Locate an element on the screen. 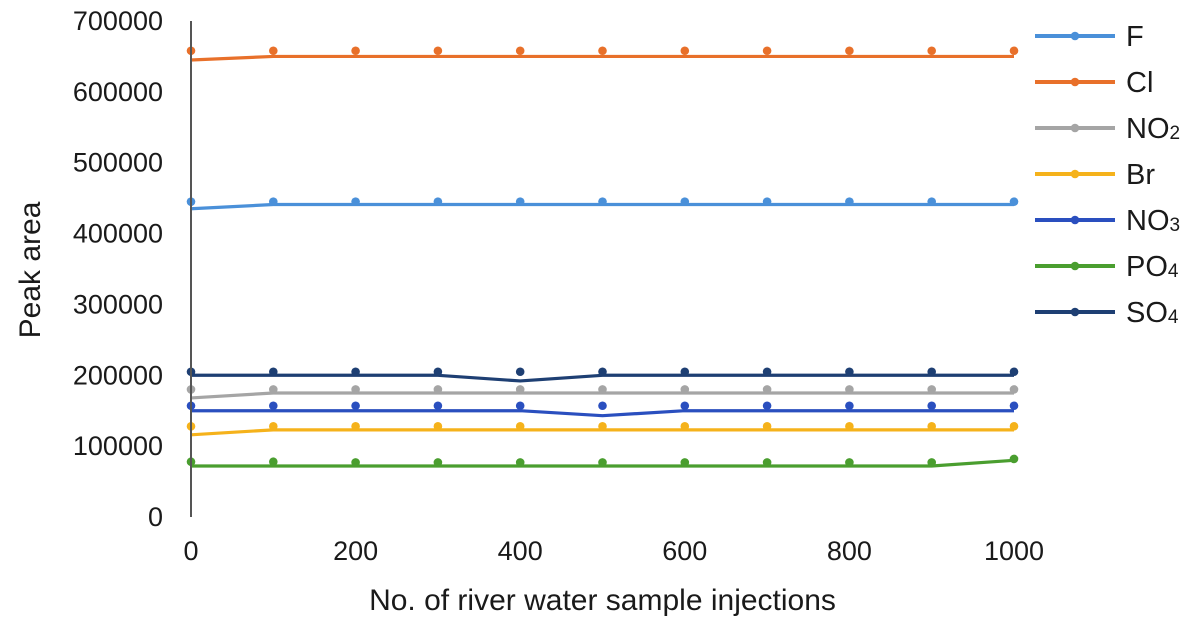 The height and width of the screenshot is (619, 1192). legend-item-no3: NO3 is located at coordinates (1107, 221).